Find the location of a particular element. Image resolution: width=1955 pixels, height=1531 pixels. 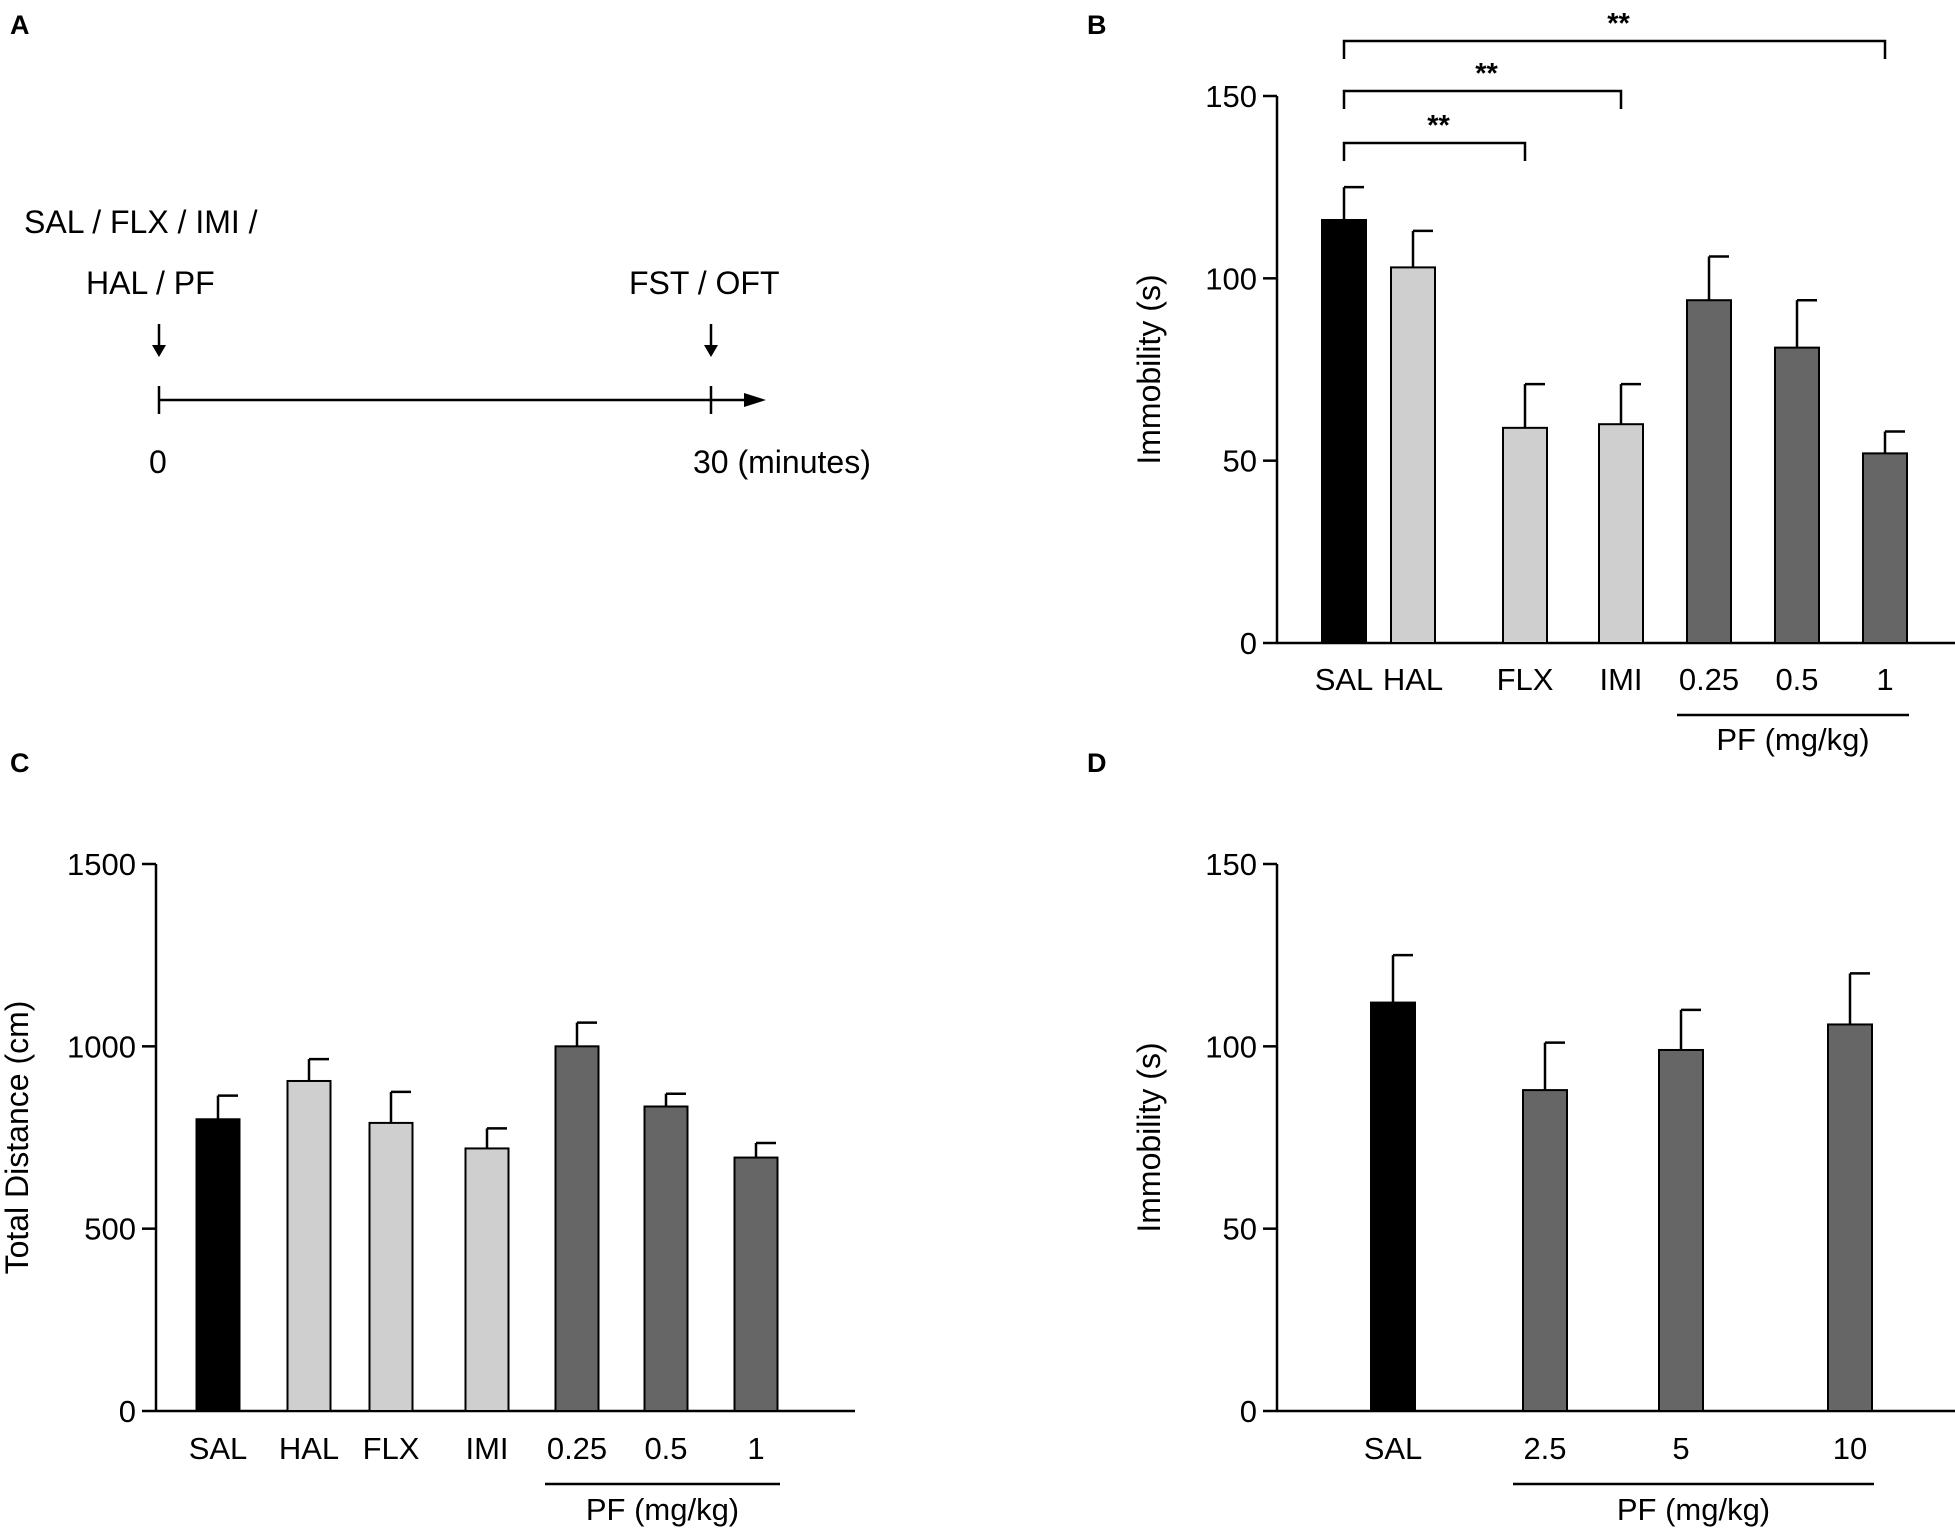

panel-letter-d: D is located at coordinates (1097, 763).